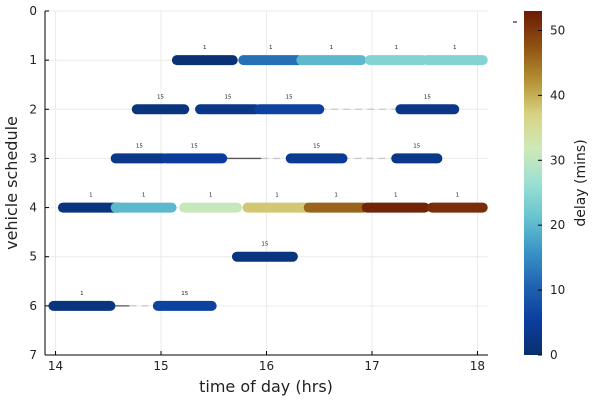 The width and height of the screenshot is (600, 400). I want to click on y-tick-label: 1, so click(33, 60).